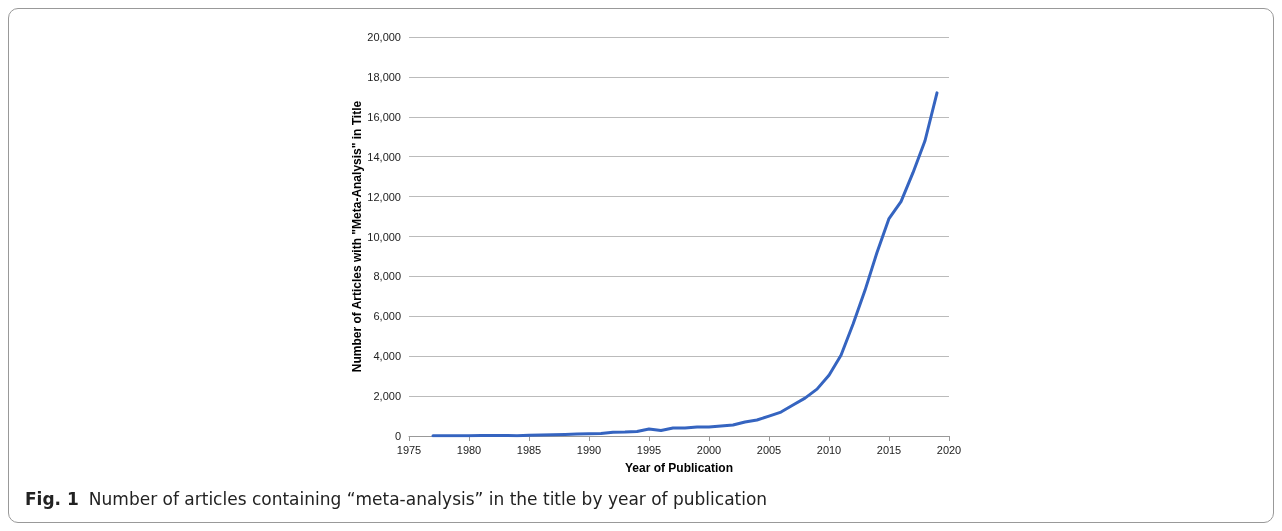 The width and height of the screenshot is (1282, 531). I want to click on x-tick-label: 1990, so click(589, 449).